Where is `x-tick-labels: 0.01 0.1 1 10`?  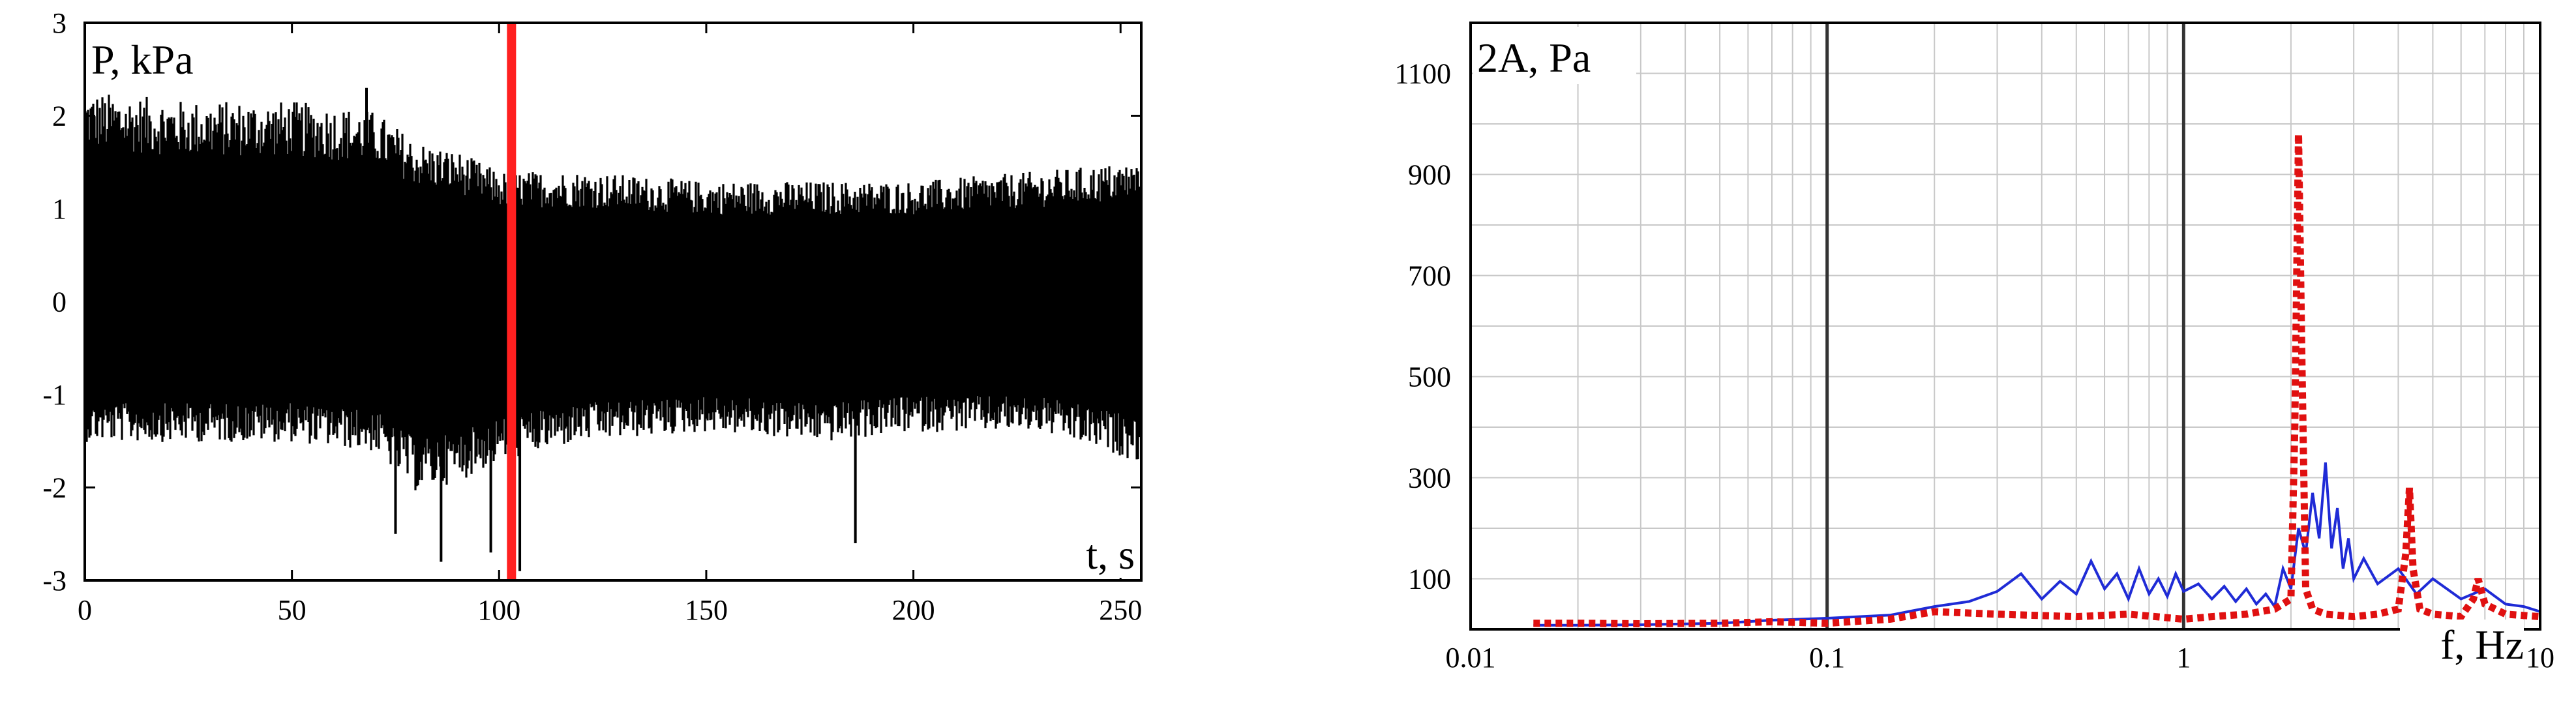 x-tick-labels: 0.01 0.1 1 10 is located at coordinates (2000, 658).